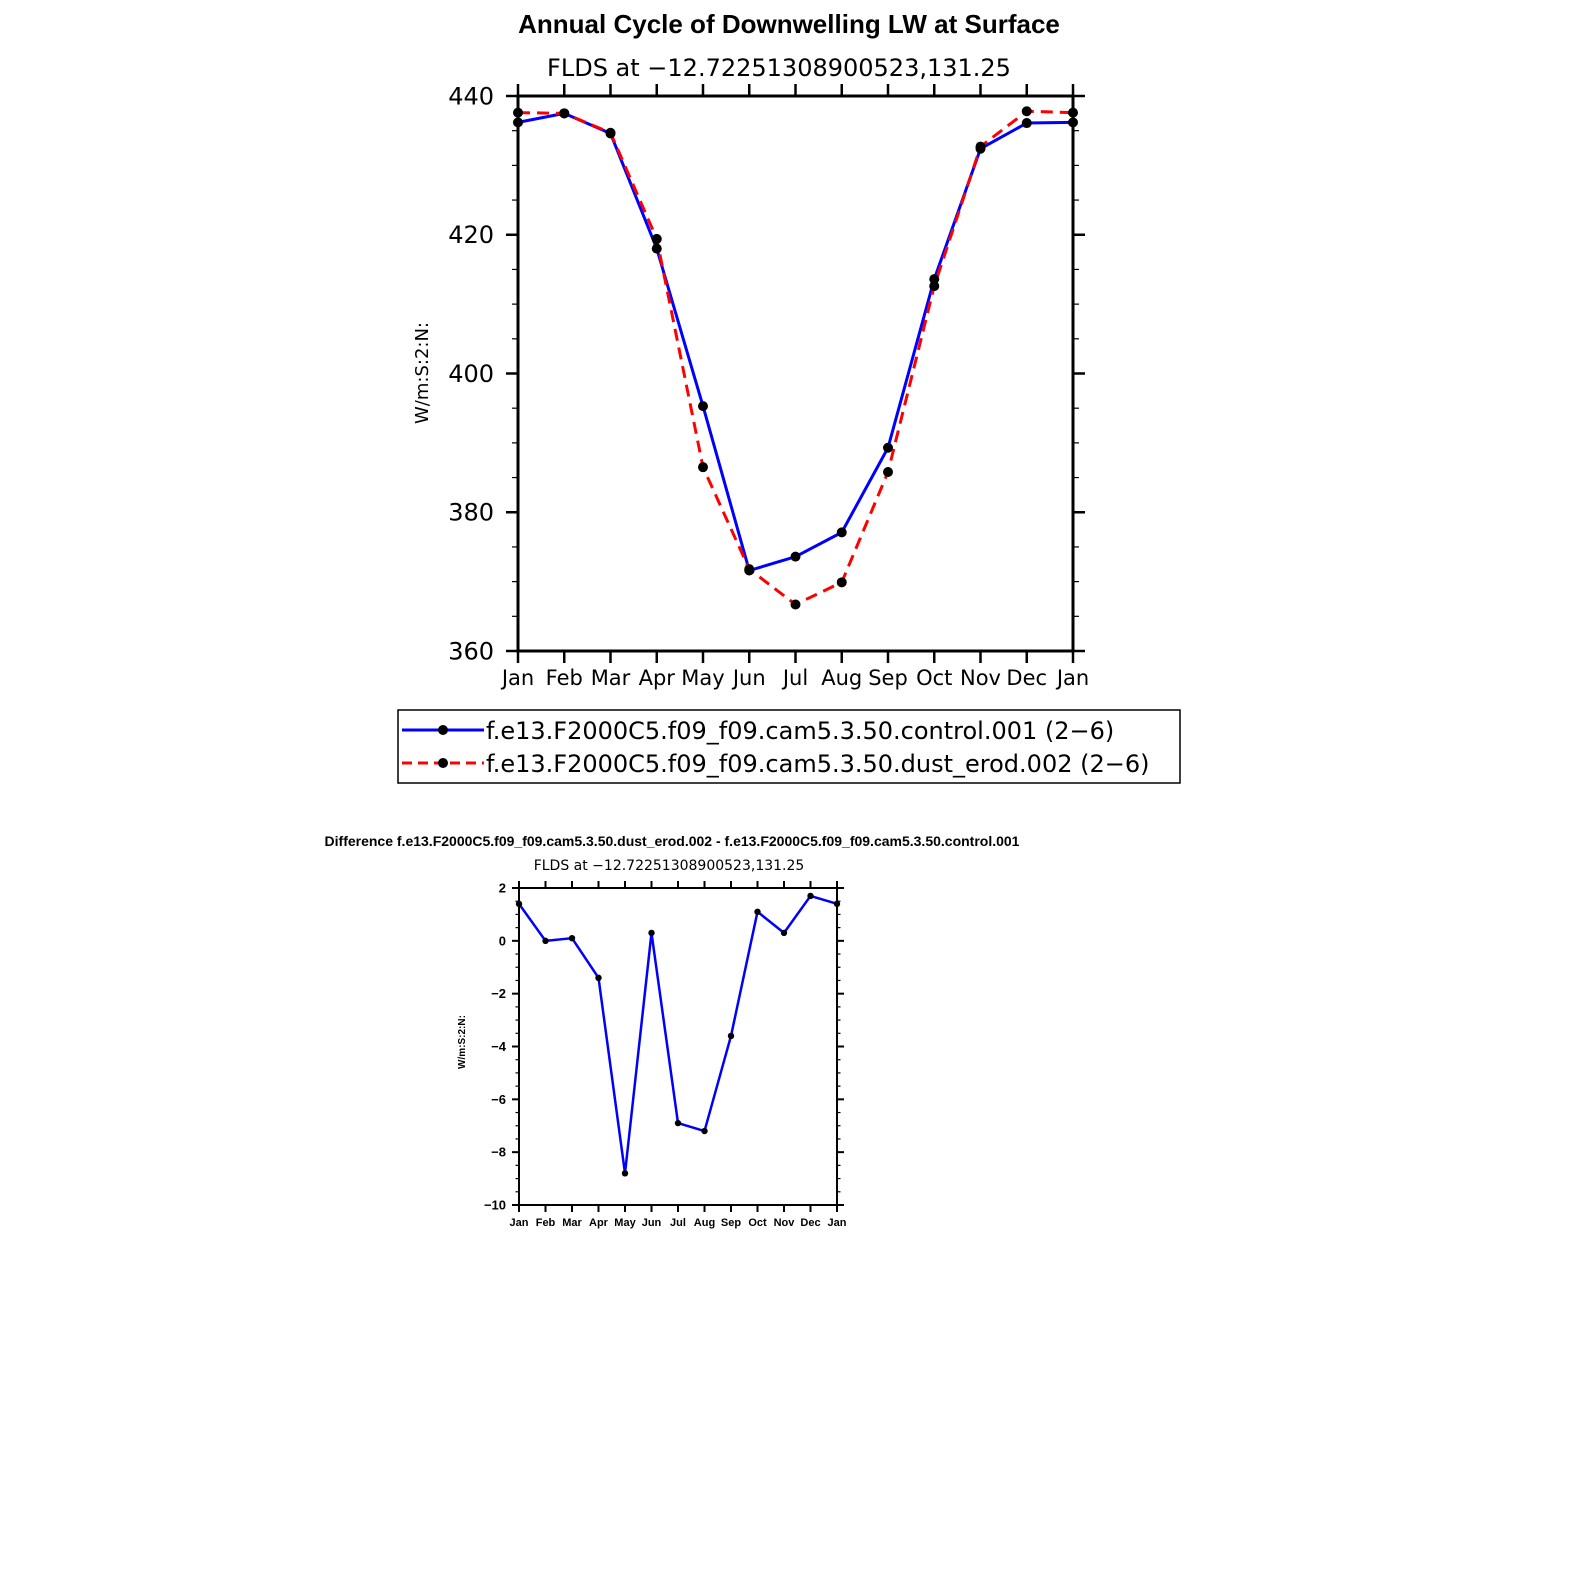 The image size is (1574, 1574). What do you see at coordinates (980, 678) in the screenshot?
I see `chart1-xtick-label: Nov` at bounding box center [980, 678].